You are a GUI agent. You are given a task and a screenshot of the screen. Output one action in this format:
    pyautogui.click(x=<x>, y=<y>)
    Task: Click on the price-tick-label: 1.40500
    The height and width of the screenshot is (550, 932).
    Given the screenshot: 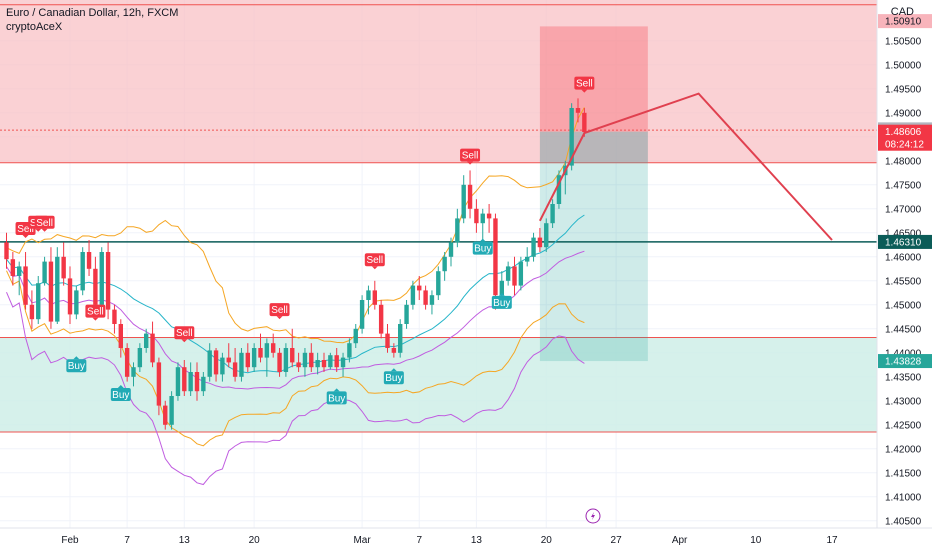 What is the action you would take?
    pyautogui.click(x=903, y=521)
    